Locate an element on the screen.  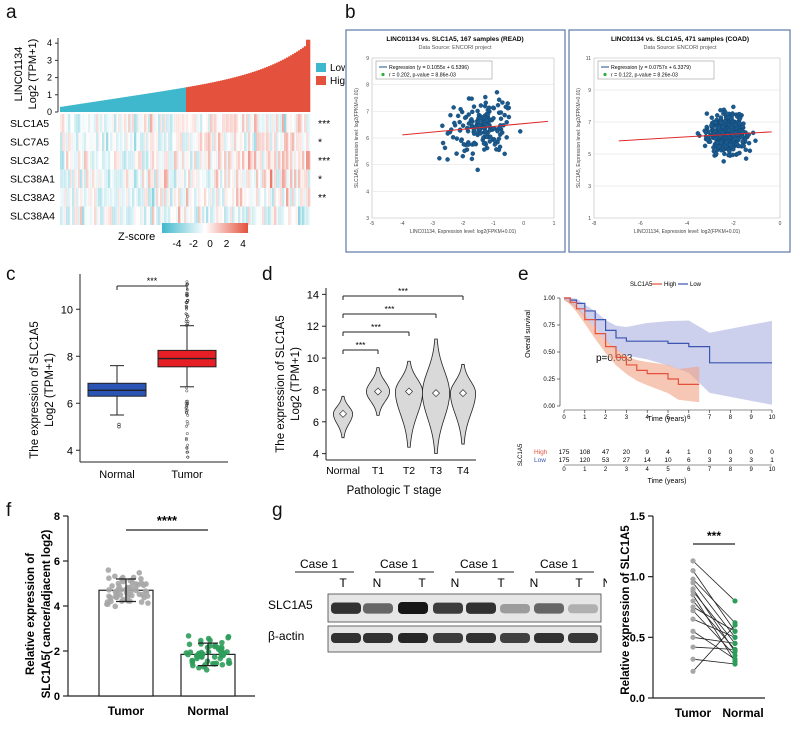
g-tumor-point is located at coordinates (693, 595).